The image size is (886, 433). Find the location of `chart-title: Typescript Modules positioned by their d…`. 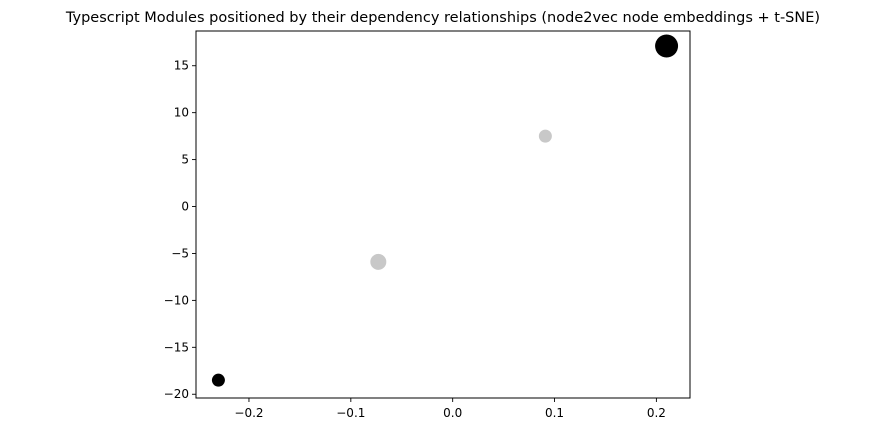

chart-title: Typescript Modules positioned by their d… is located at coordinates (442, 18).